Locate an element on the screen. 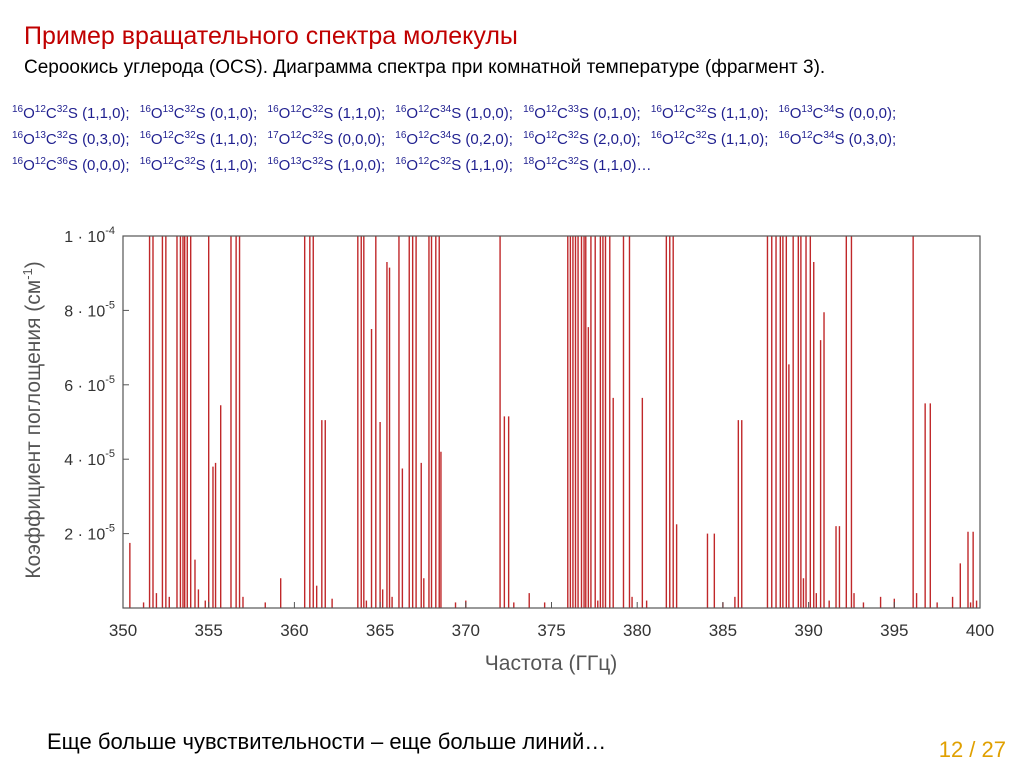  isotopologue-entry: 16O12C34S (0,2,0); is located at coordinates (454, 139).